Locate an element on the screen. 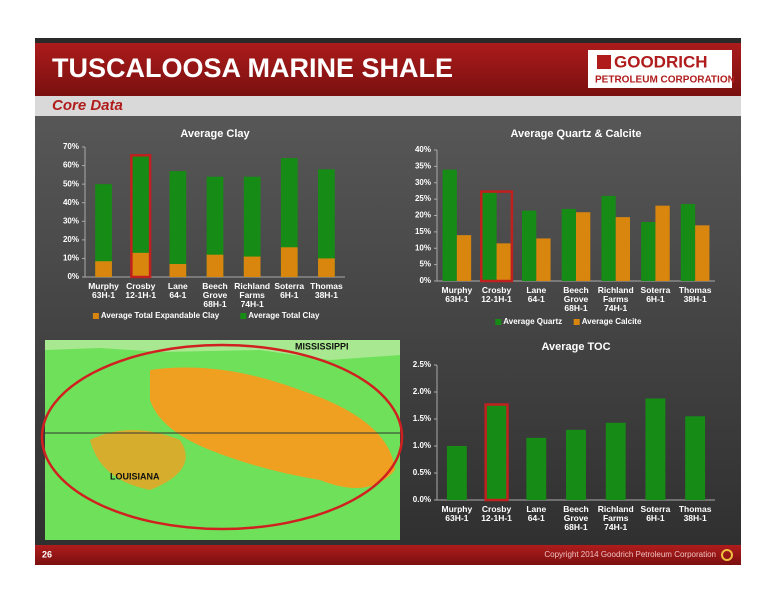  slide-subtitle: Core Data is located at coordinates (87, 105).